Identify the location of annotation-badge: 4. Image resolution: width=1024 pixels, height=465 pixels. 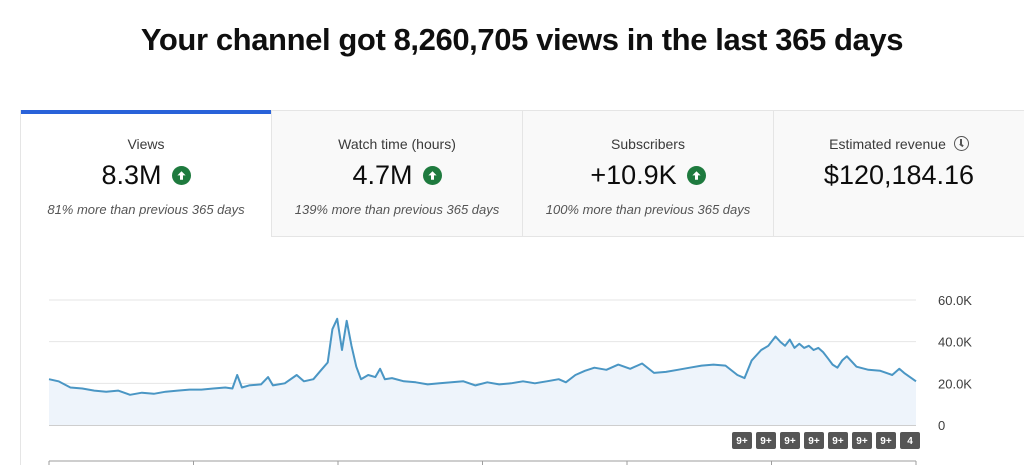
(910, 440).